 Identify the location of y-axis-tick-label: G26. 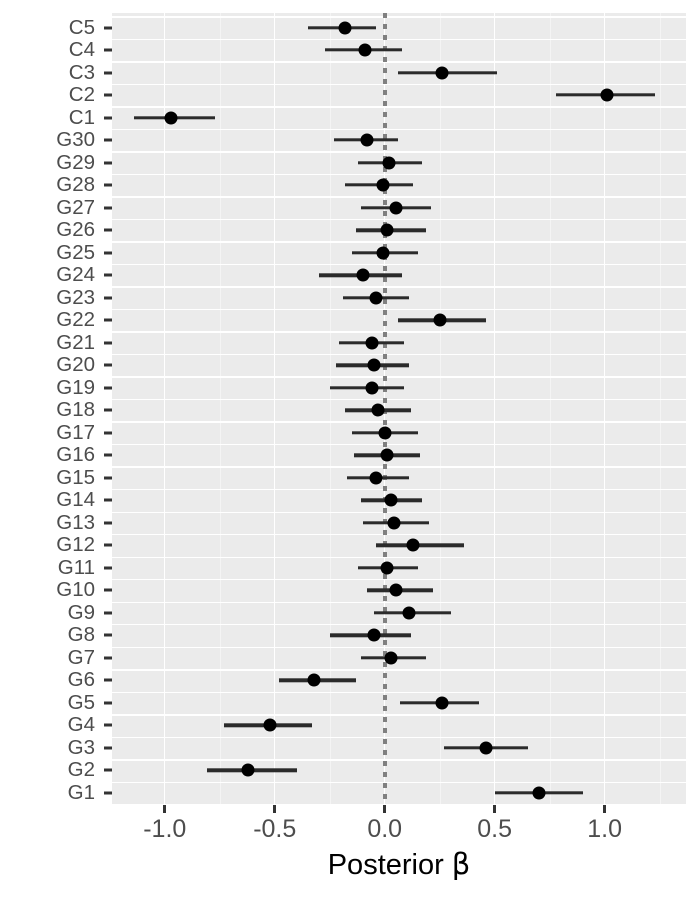
(75, 229).